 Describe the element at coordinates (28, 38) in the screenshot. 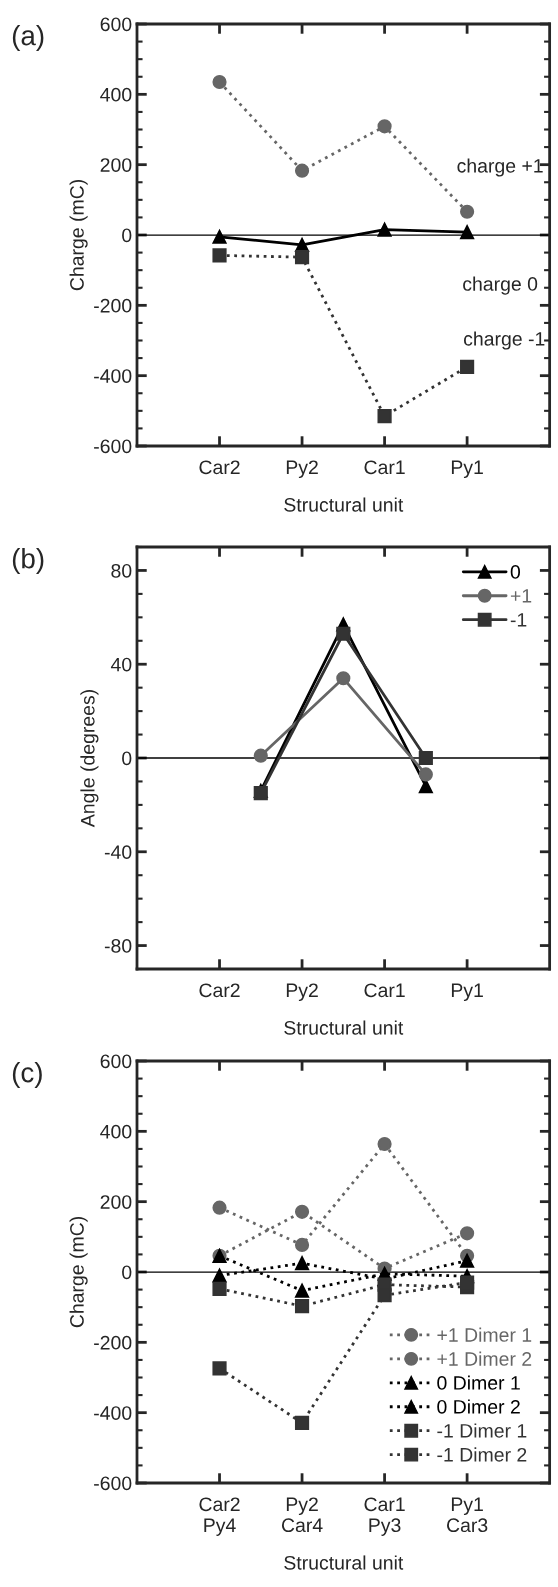

I see `text: (a)` at that location.